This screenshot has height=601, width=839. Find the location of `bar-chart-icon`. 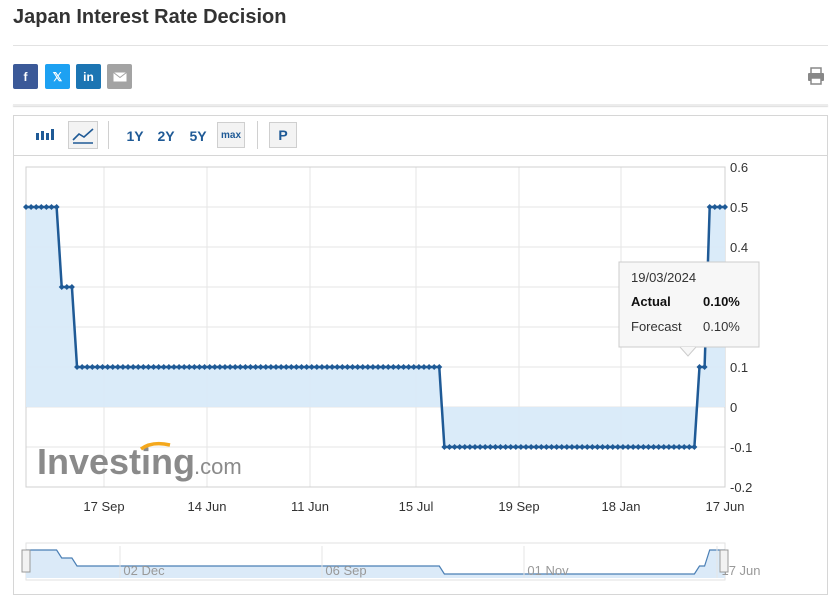

bar-chart-icon is located at coordinates (45, 134).